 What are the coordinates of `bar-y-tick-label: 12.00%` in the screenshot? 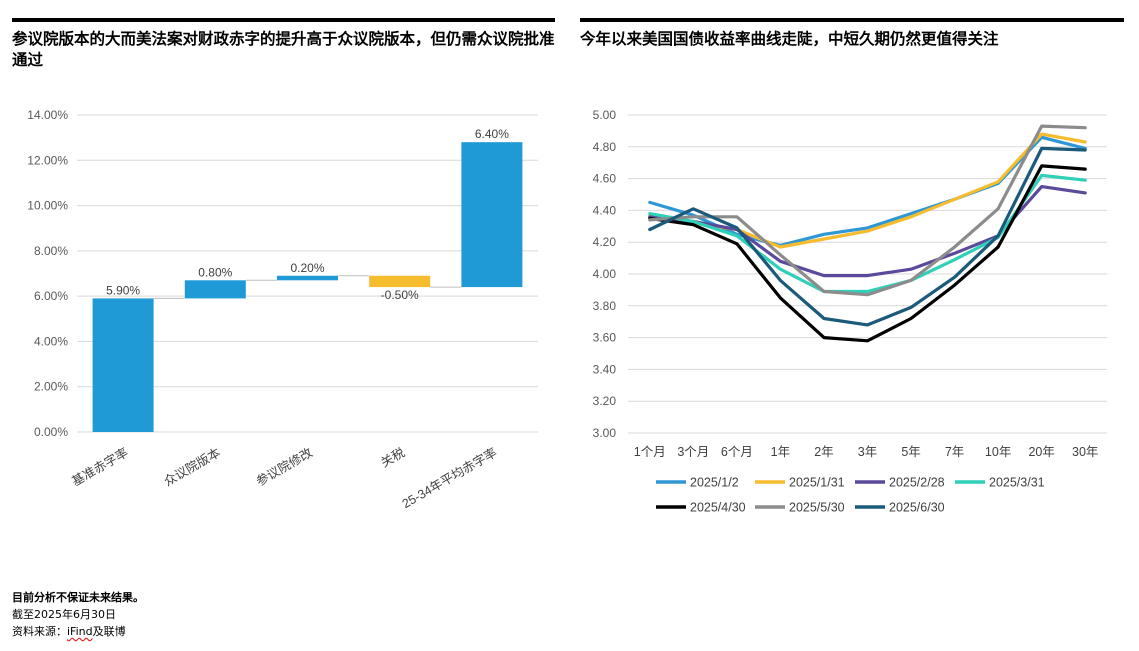 It's located at (47, 160).